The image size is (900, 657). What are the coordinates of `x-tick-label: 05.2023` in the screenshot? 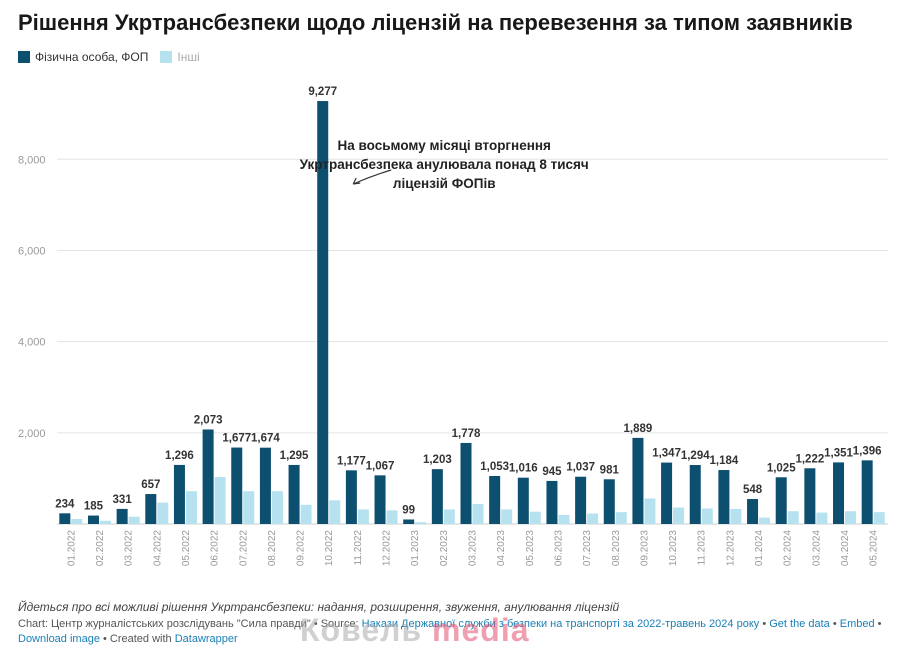 It's located at (530, 548).